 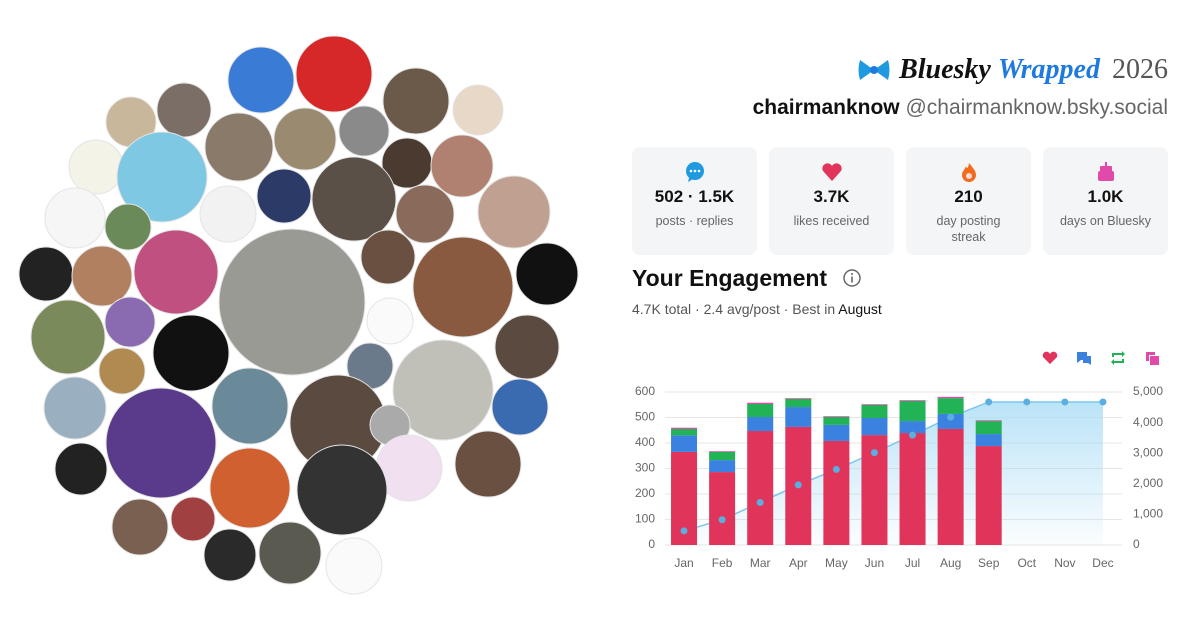 I want to click on area, so click(x=893, y=473).